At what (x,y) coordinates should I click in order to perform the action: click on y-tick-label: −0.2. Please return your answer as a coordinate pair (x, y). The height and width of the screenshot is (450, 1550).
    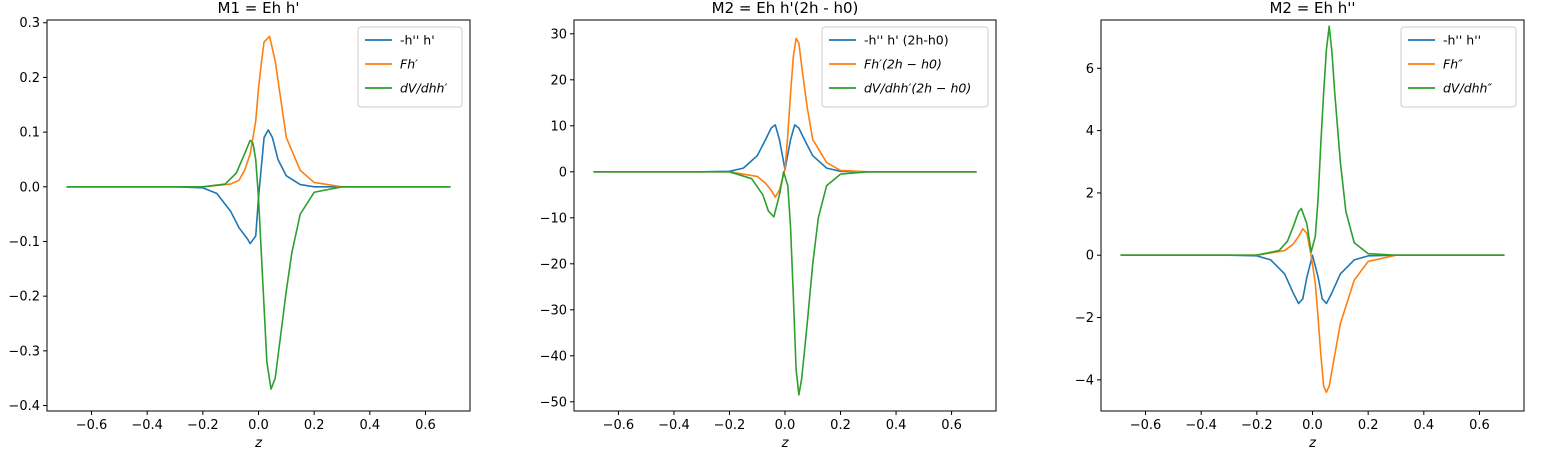
    Looking at the image, I should click on (24, 297).